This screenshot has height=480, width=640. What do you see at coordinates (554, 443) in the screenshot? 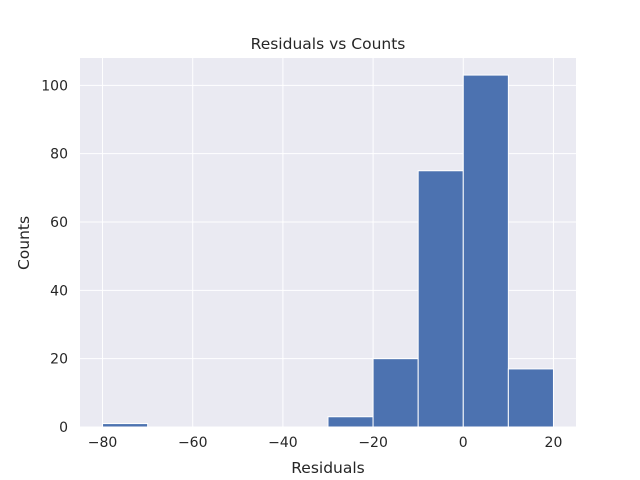
I see `x-tick-label: 20` at bounding box center [554, 443].